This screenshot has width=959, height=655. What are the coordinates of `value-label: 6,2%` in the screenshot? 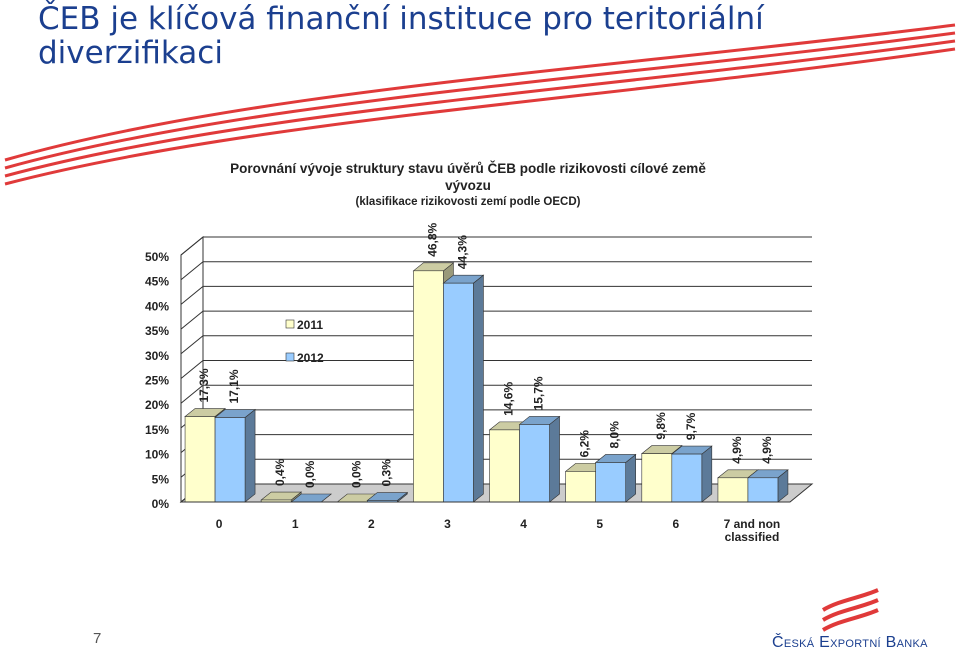 It's located at (585, 444).